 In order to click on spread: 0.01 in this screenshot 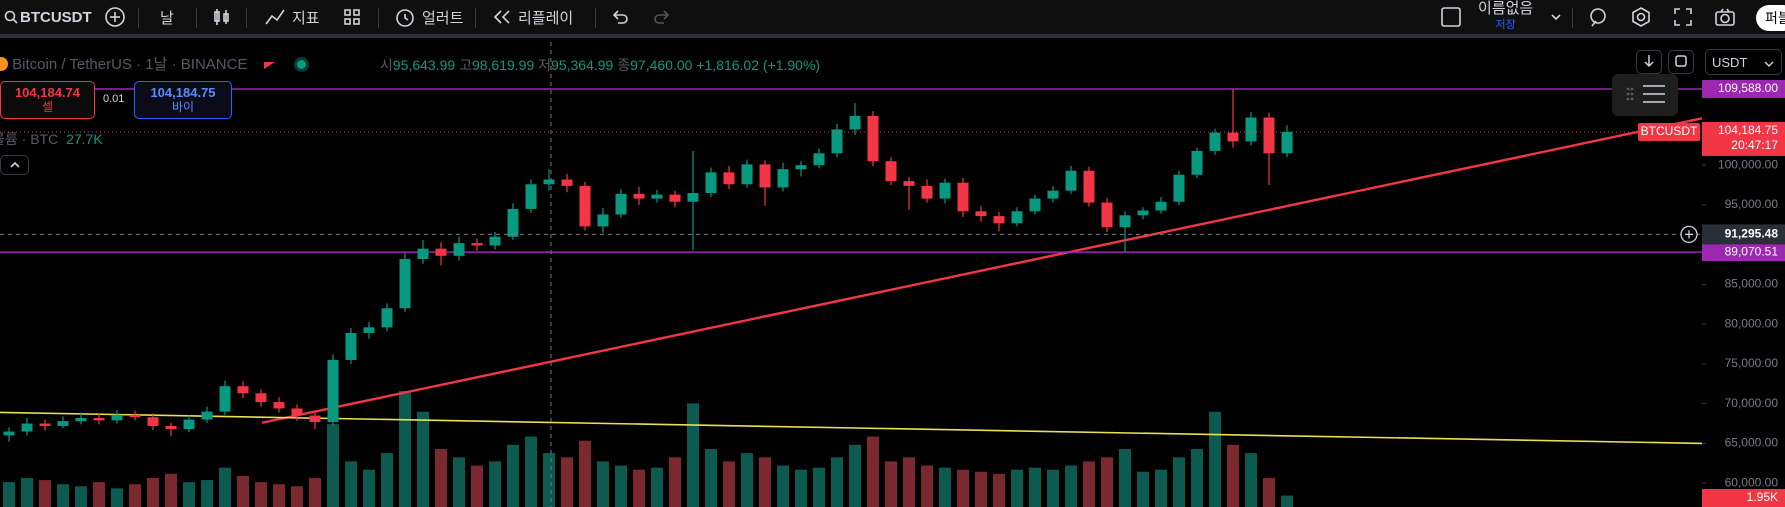, I will do `click(114, 99)`.